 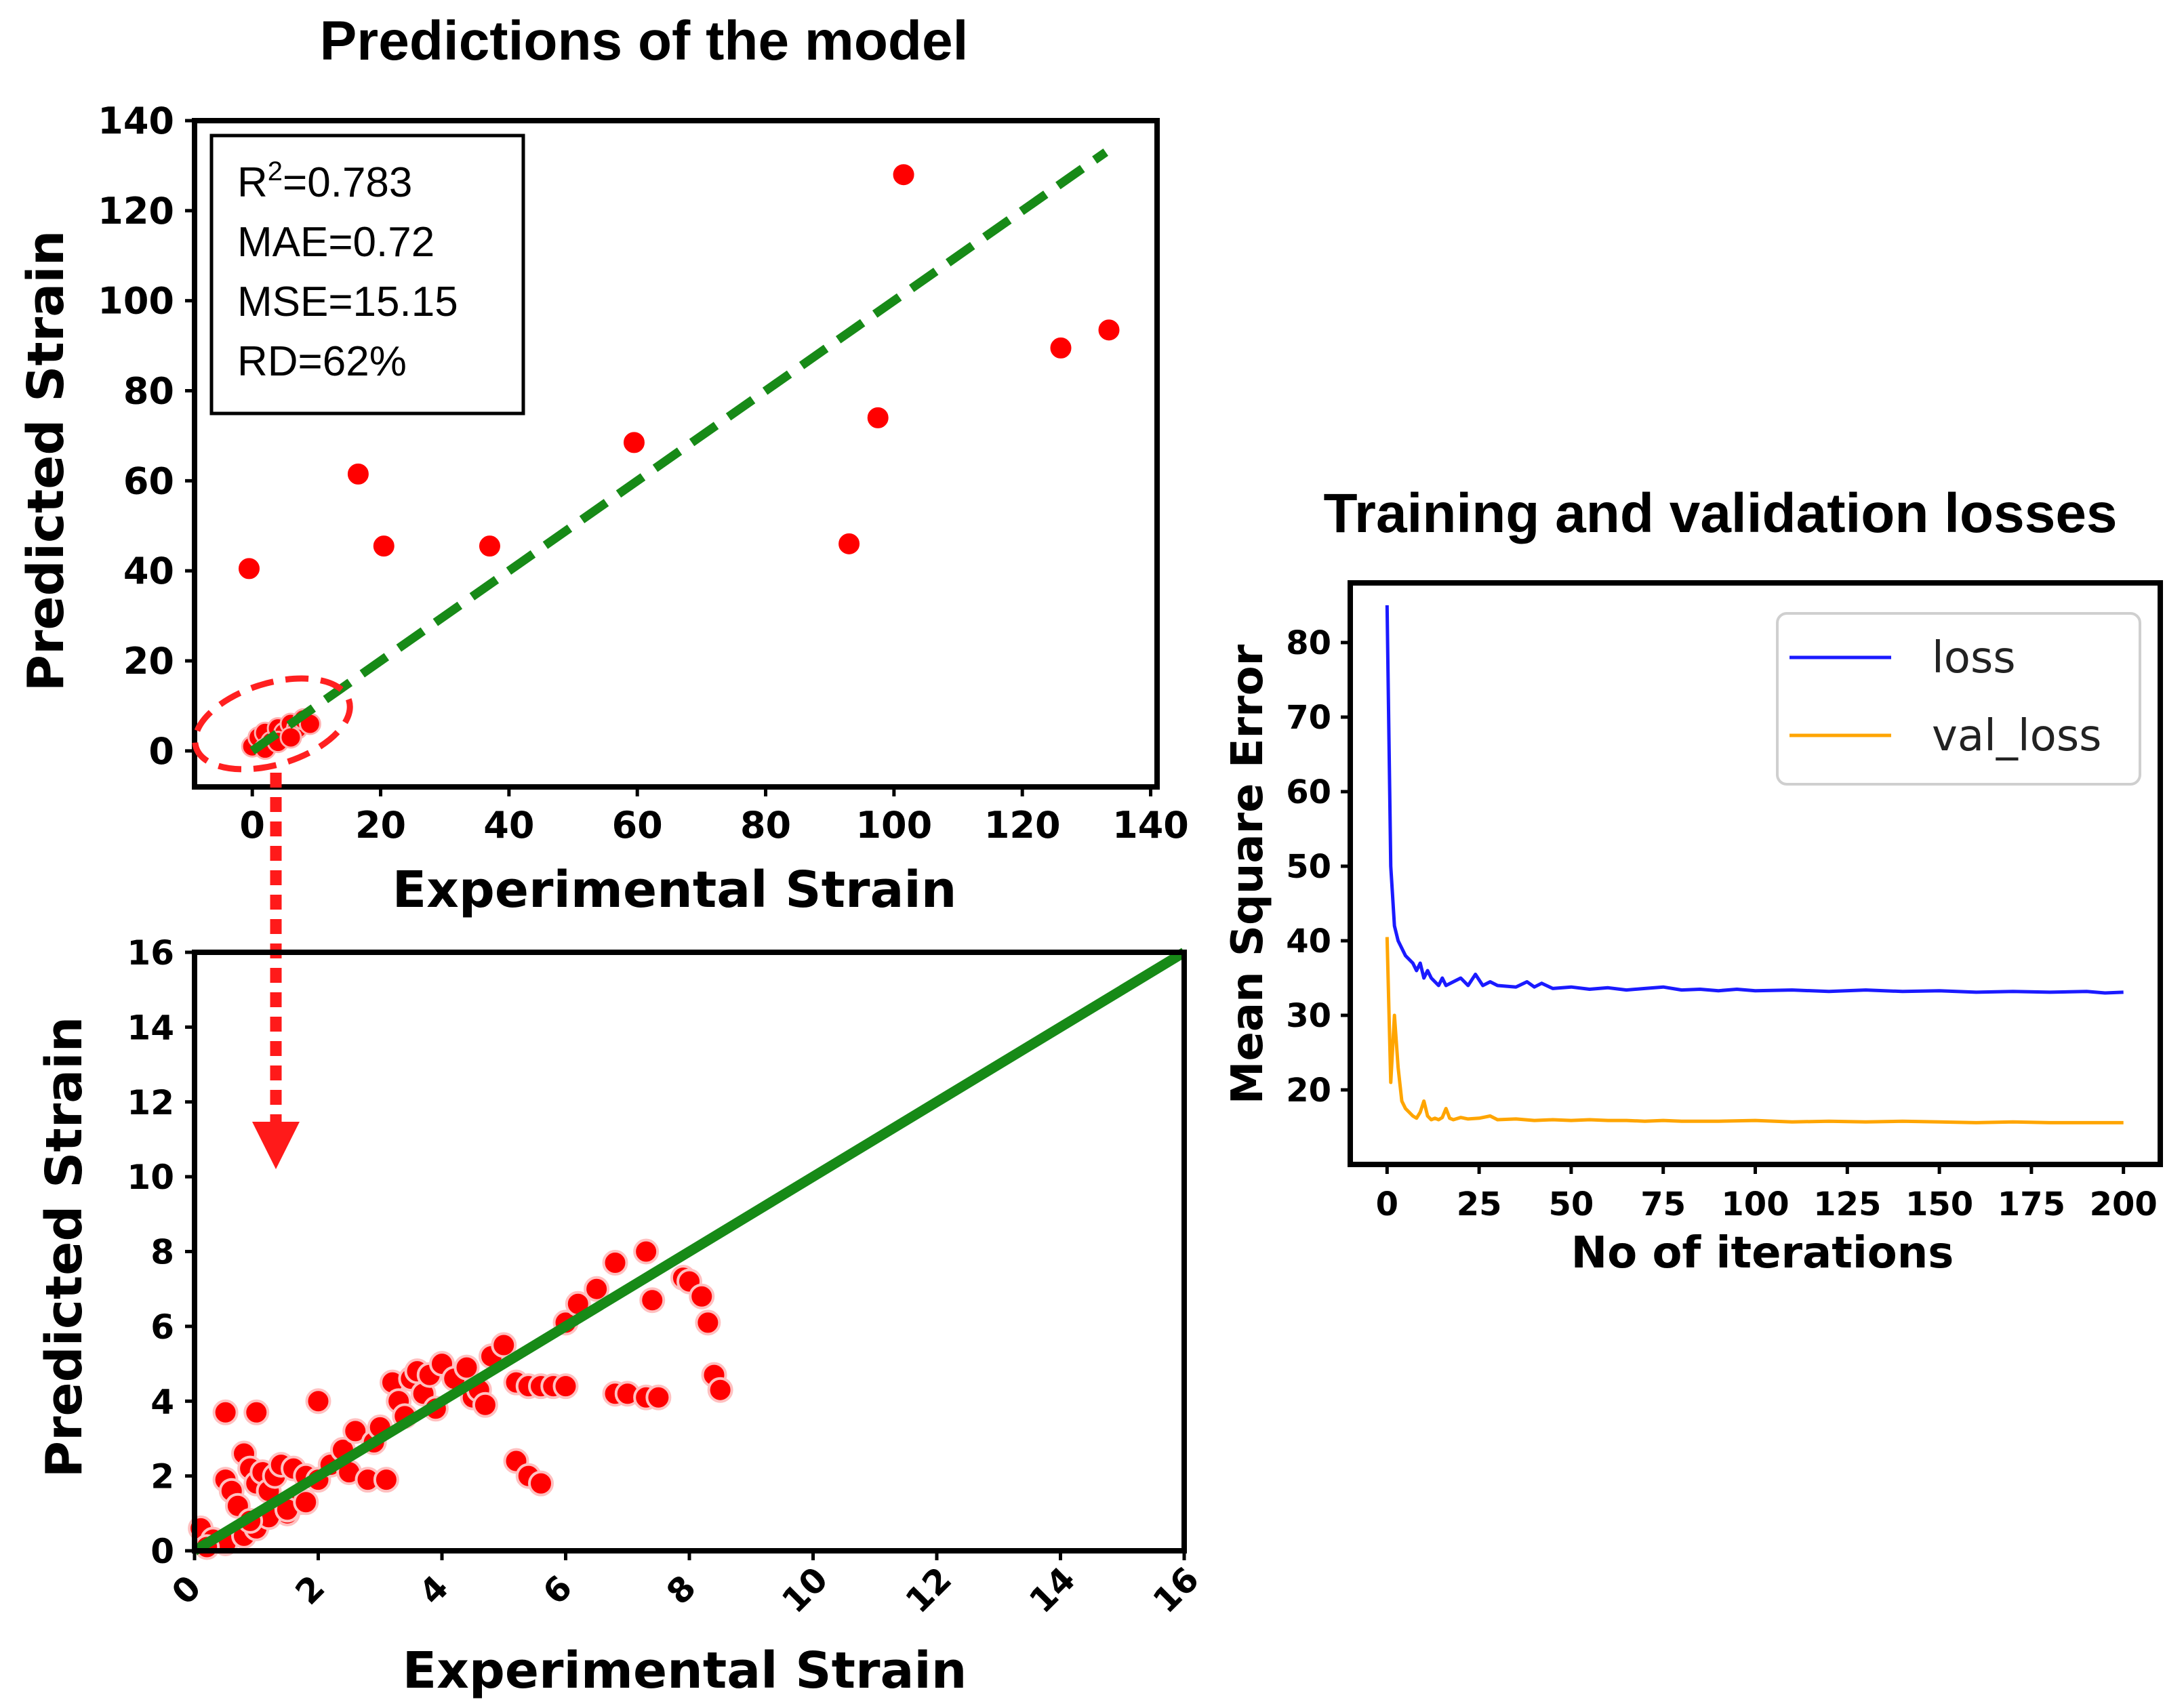 What do you see at coordinates (162, 1327) in the screenshot?
I see `scatter-zoom-ytick-label: 6` at bounding box center [162, 1327].